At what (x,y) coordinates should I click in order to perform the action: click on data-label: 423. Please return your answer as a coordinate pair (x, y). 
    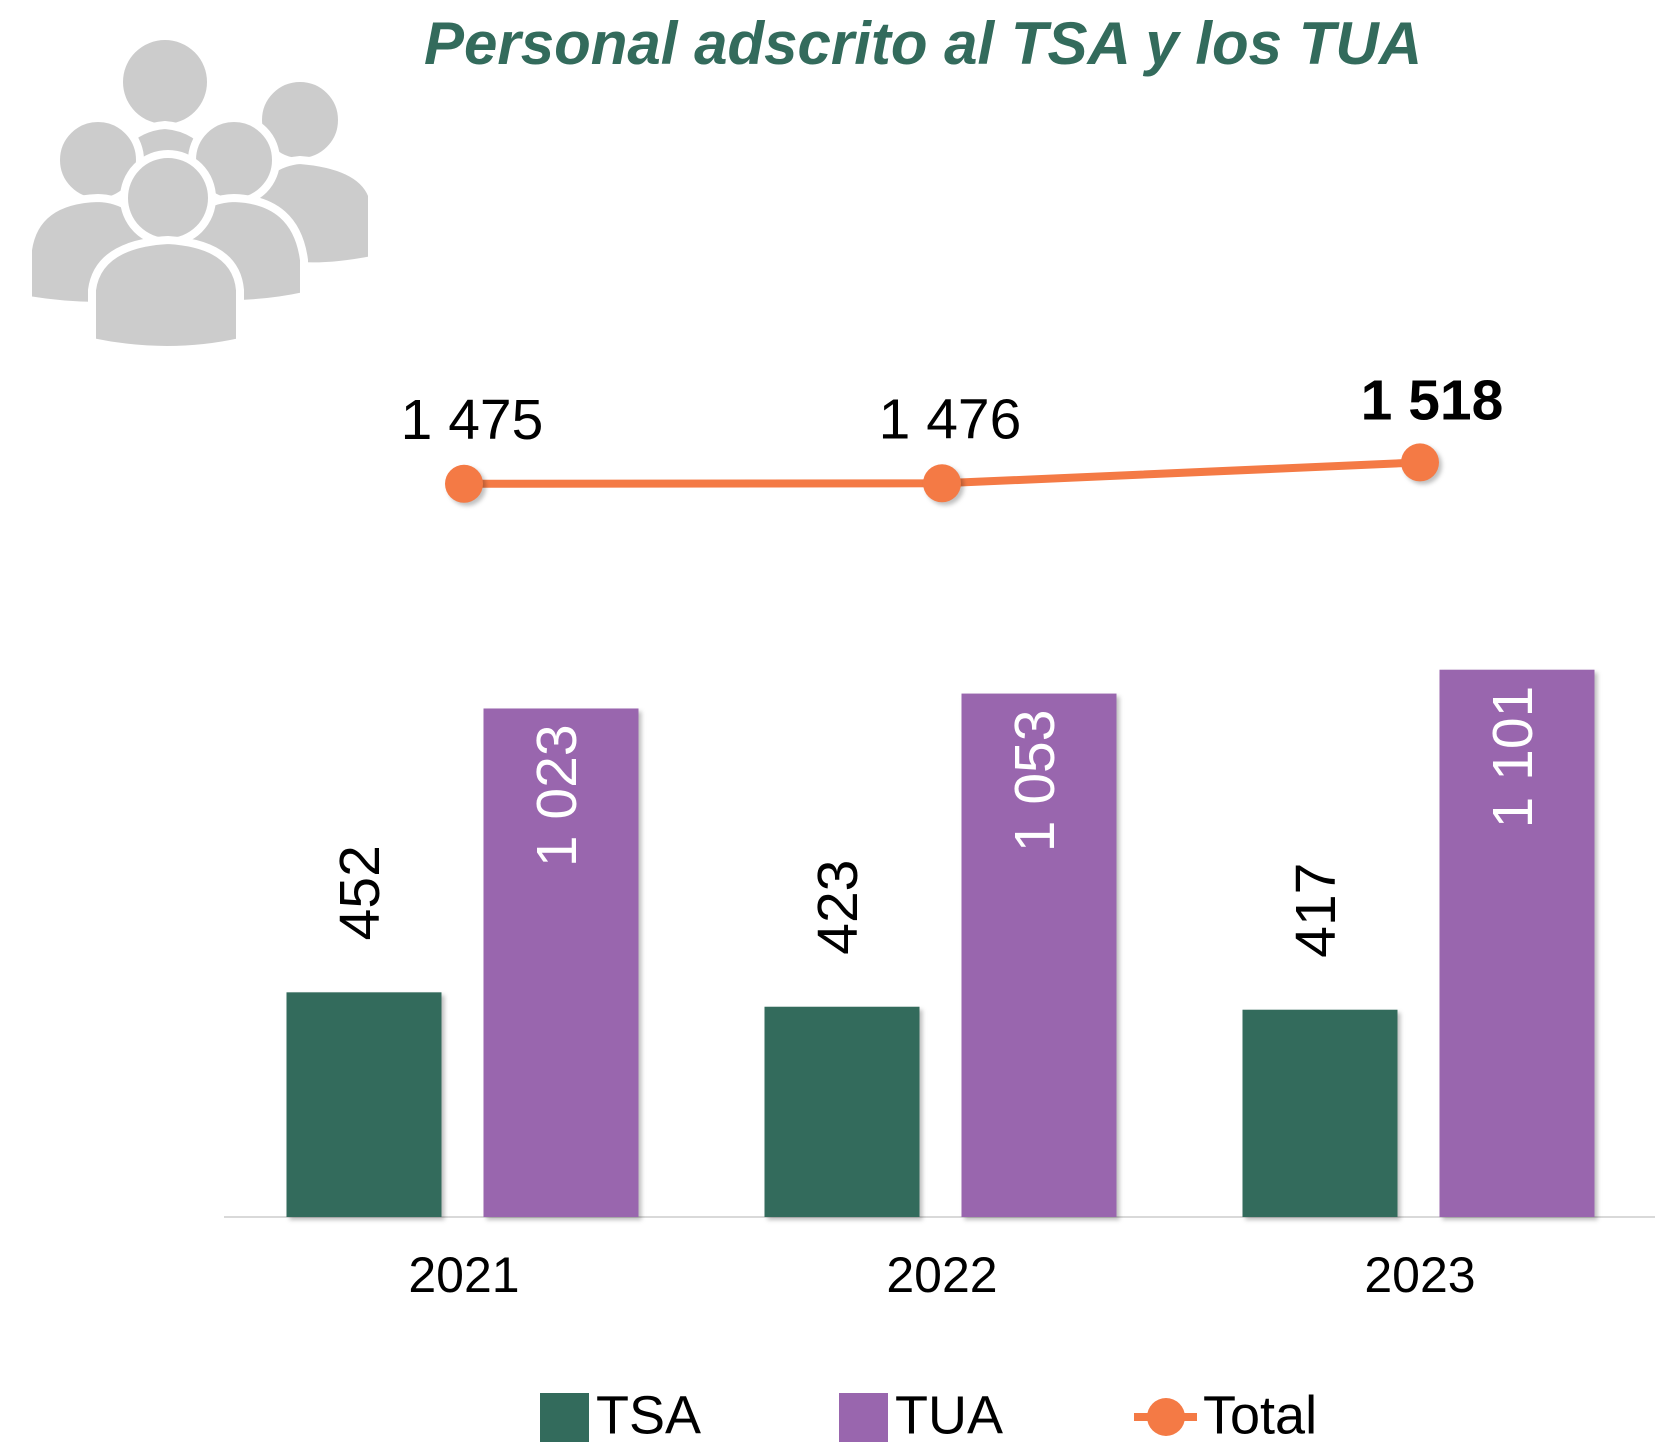
    Looking at the image, I should click on (838, 907).